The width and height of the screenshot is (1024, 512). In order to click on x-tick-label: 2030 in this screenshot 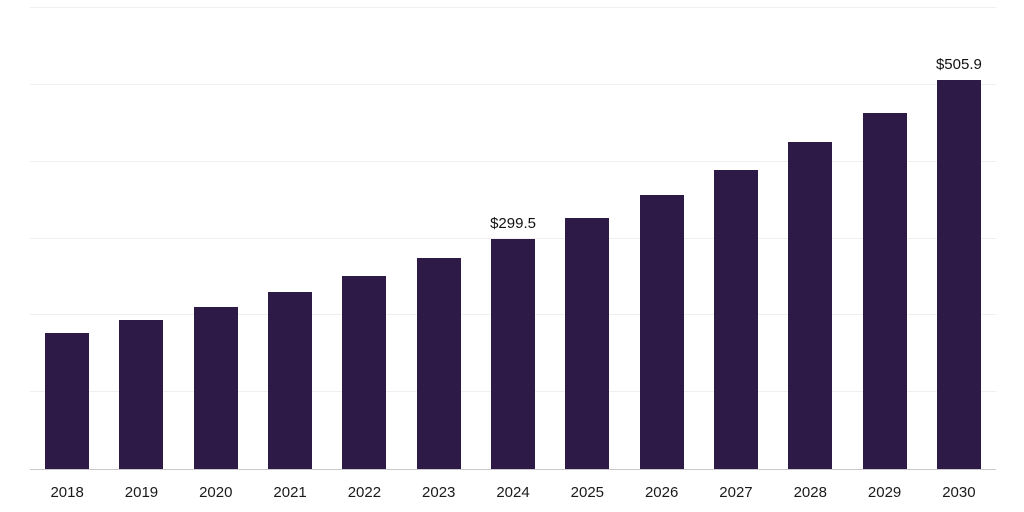, I will do `click(959, 492)`.